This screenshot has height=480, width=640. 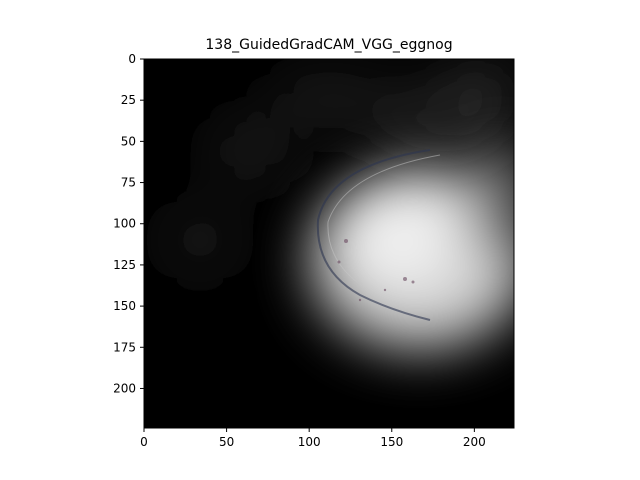 What do you see at coordinates (391, 442) in the screenshot?
I see `x-tick-label: 150` at bounding box center [391, 442].